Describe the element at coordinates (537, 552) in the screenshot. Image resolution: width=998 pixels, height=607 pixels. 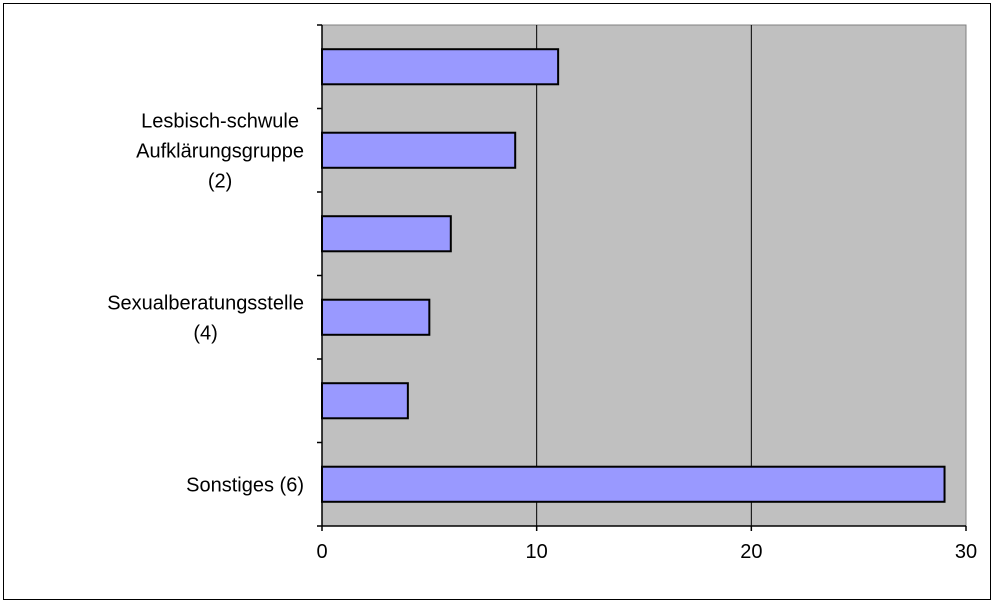
I see `x-tick-label-1: 10` at that location.